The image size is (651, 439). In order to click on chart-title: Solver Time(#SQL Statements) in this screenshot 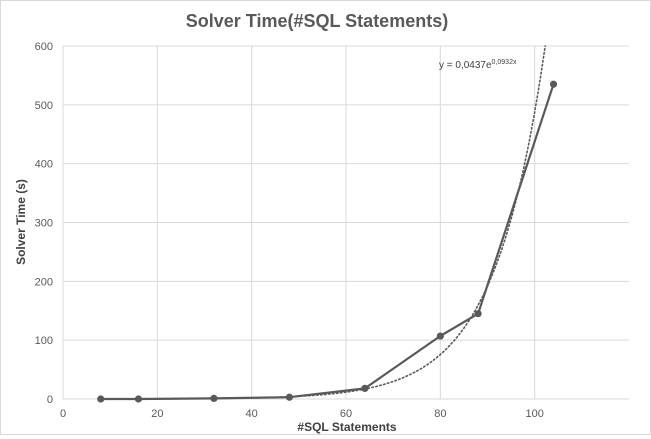, I will do `click(317, 21)`.